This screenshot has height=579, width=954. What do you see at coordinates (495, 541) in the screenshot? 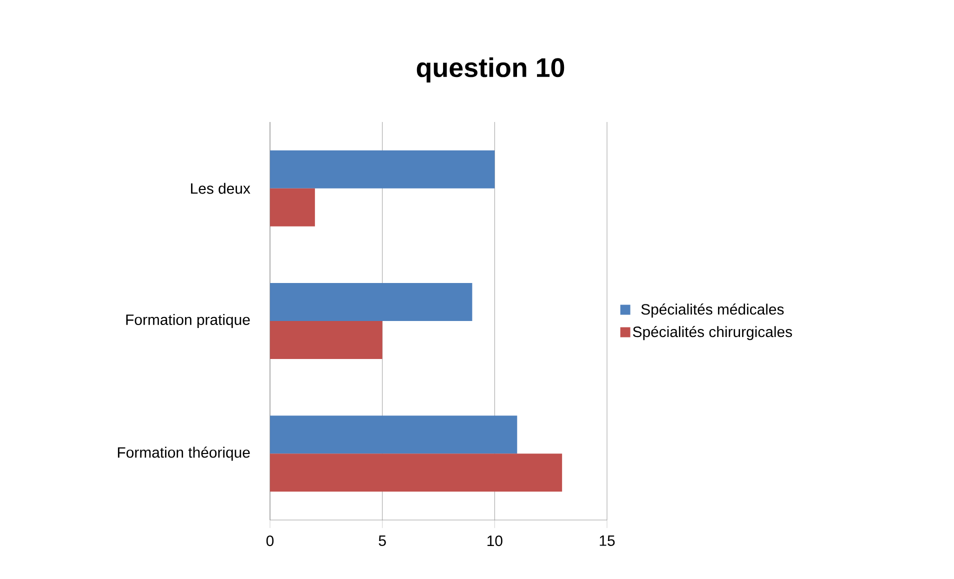
I see `x-tick-label: 10` at bounding box center [495, 541].